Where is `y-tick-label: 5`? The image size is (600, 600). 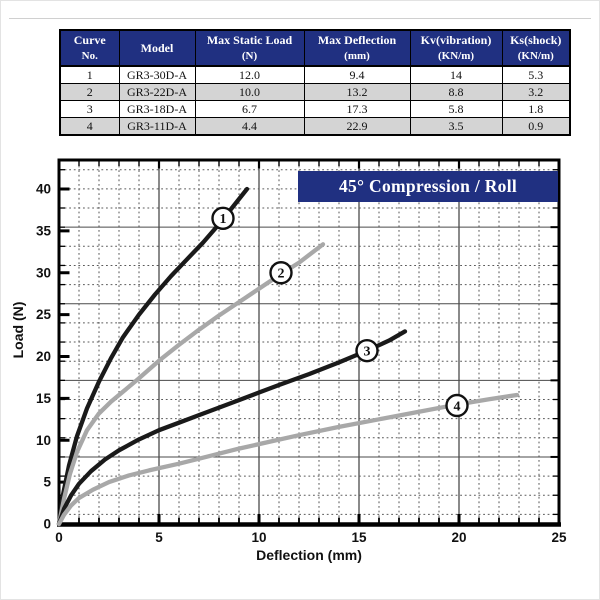
y-tick-label: 5 is located at coordinates (47, 482).